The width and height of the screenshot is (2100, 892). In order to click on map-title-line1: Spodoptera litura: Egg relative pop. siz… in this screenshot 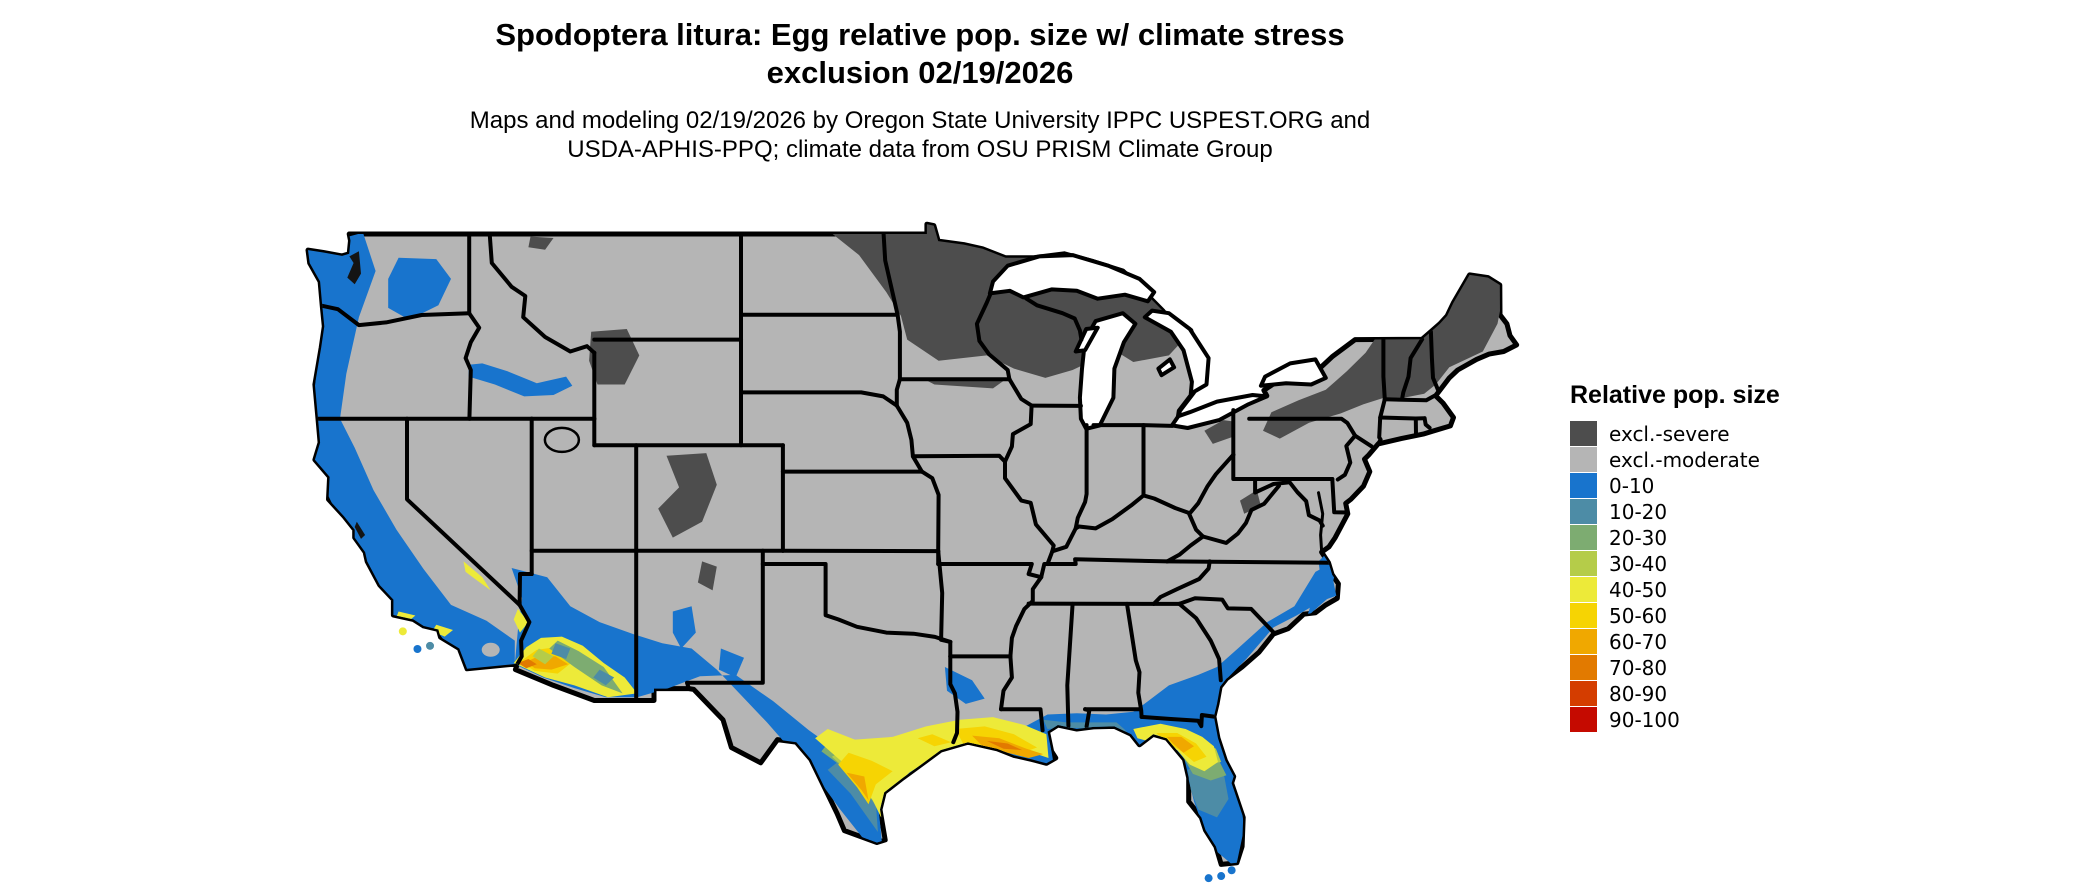, I will do `click(920, 34)`.